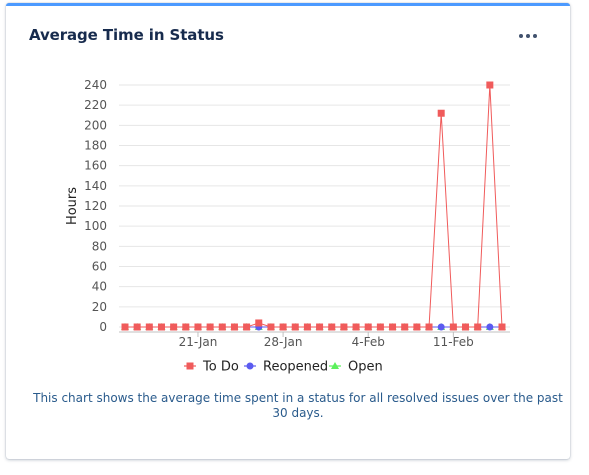  I want to click on x-tick-label: 11-Feb, so click(453, 342).